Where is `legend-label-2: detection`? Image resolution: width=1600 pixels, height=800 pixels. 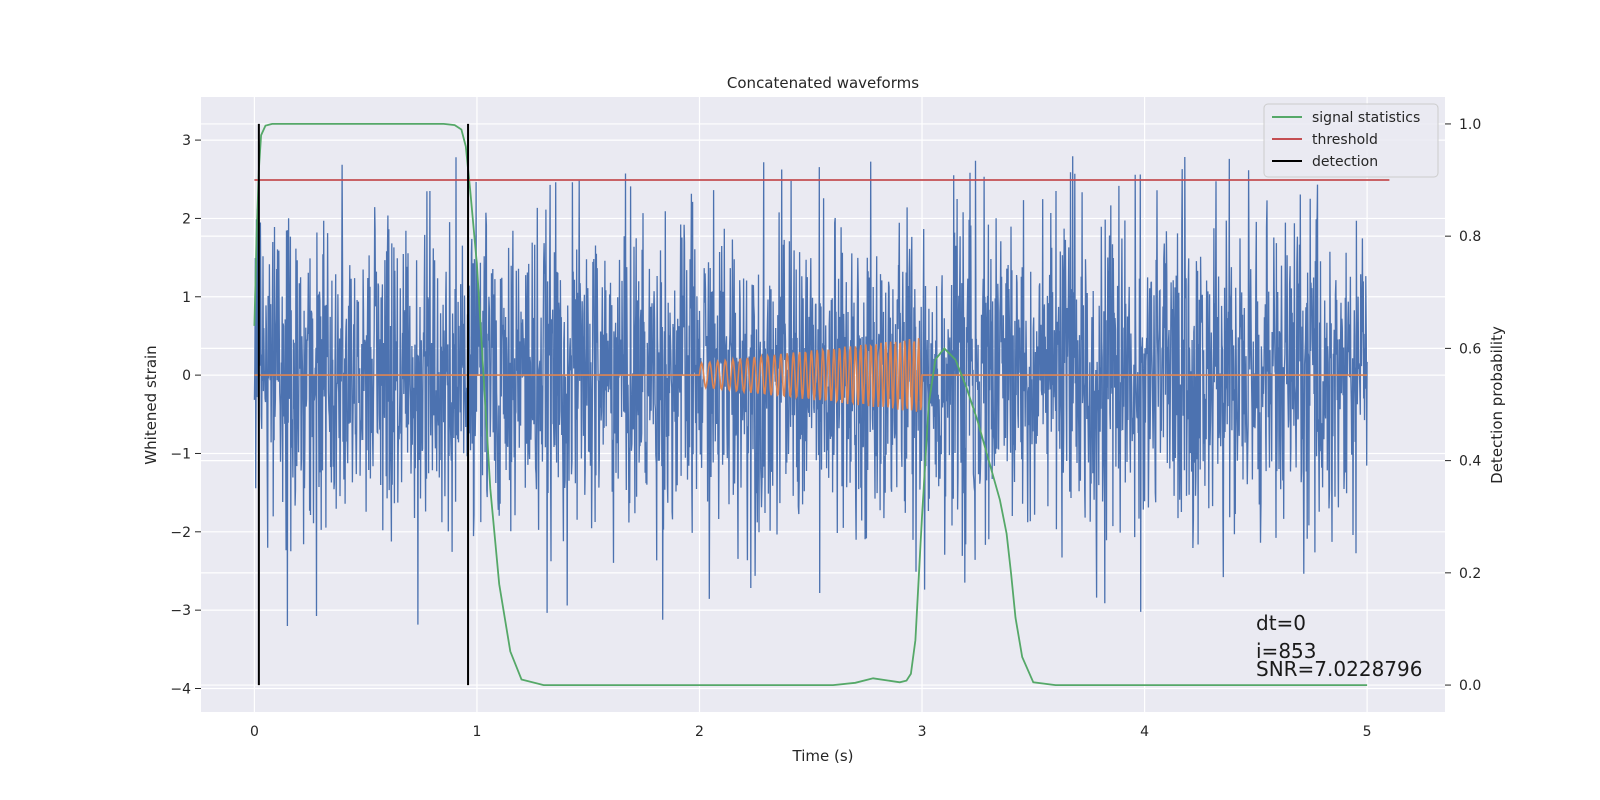 legend-label-2: detection is located at coordinates (1345, 162).